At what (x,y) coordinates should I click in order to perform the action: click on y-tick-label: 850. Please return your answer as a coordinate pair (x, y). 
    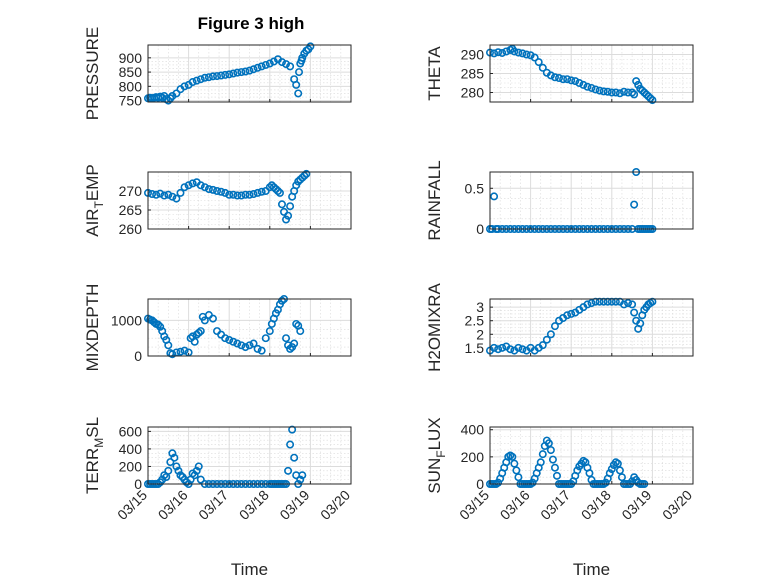
    Looking at the image, I should click on (131, 72).